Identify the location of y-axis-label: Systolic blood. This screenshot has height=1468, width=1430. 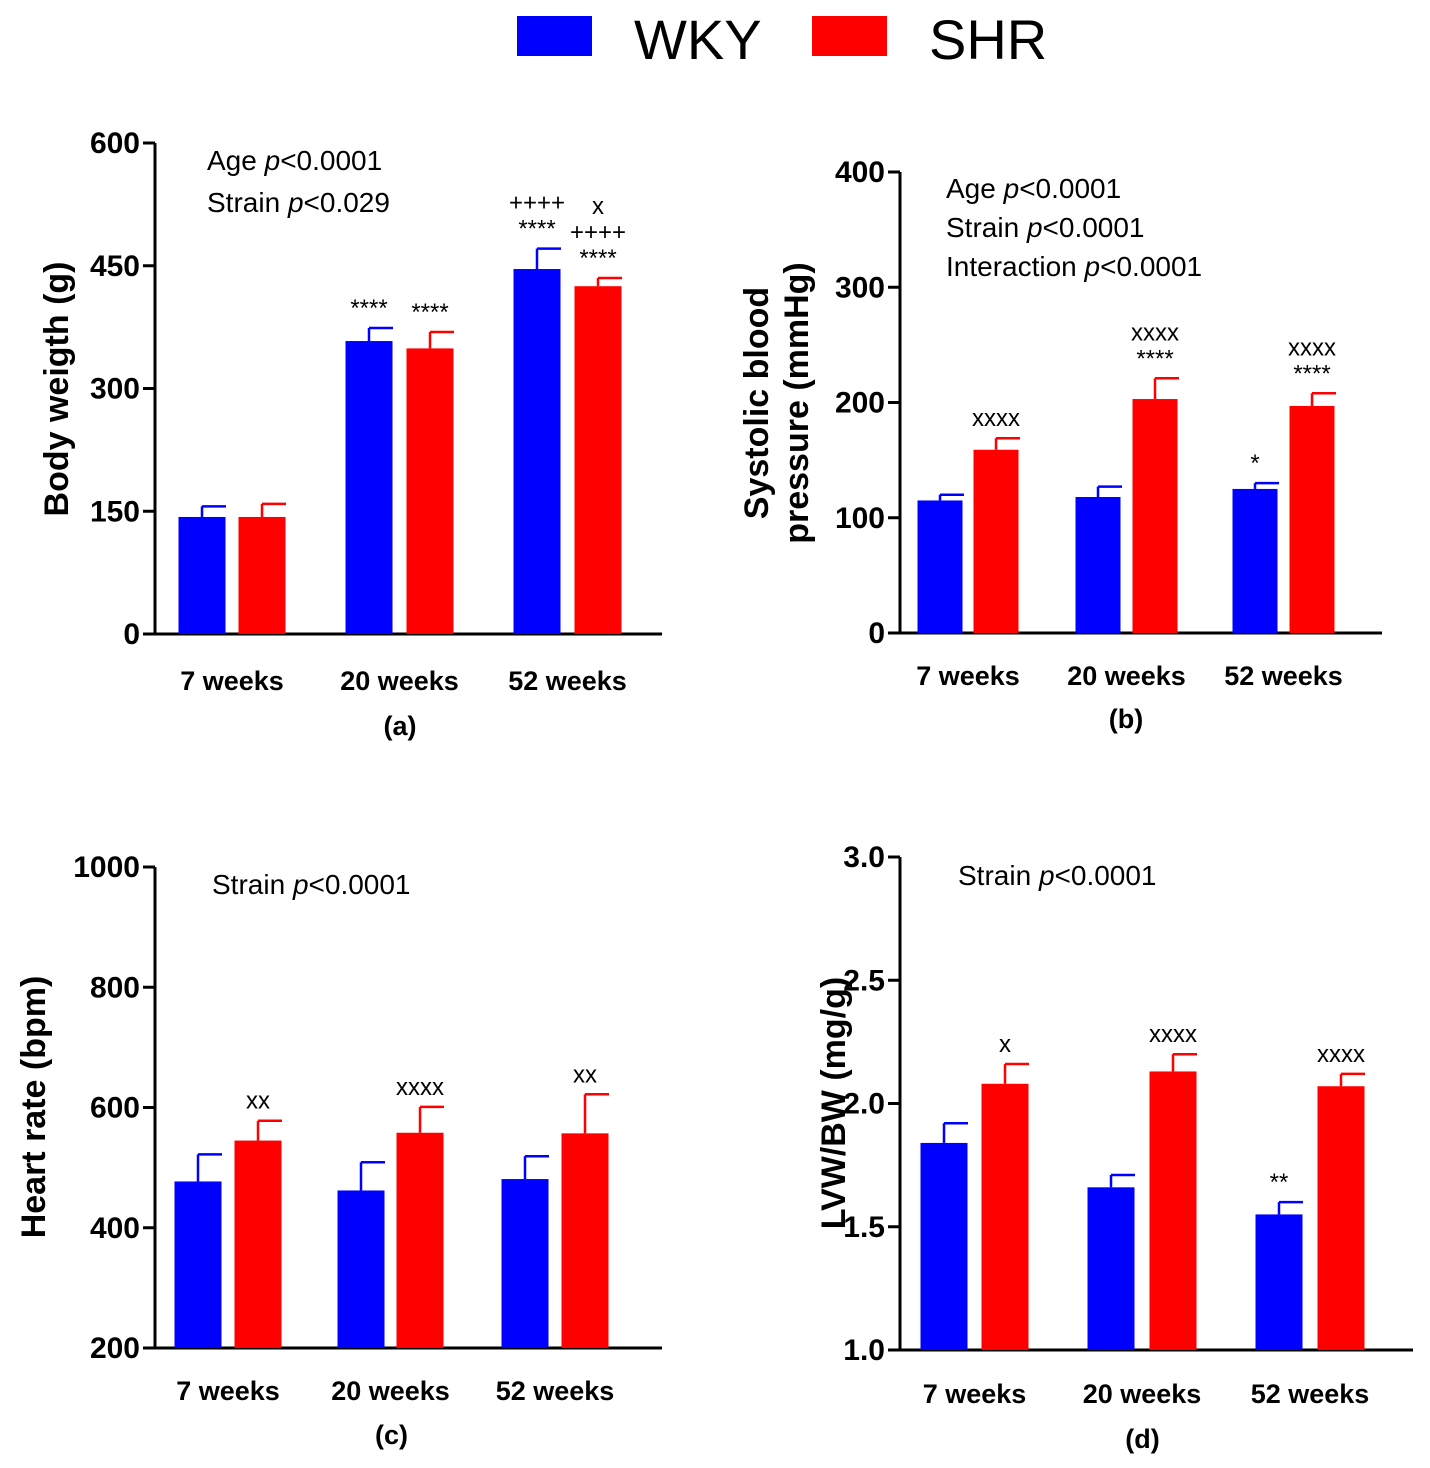
(757, 403).